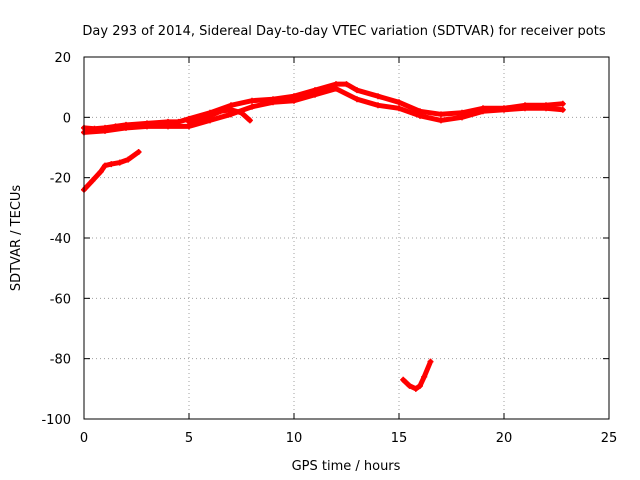 This screenshot has width=640, height=480. Describe the element at coordinates (189, 438) in the screenshot. I see `x-tick-label: 5` at that location.